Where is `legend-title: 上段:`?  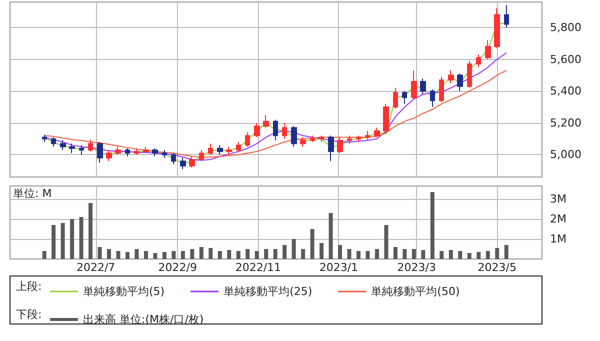
legend-title: 上段: is located at coordinates (29, 286).